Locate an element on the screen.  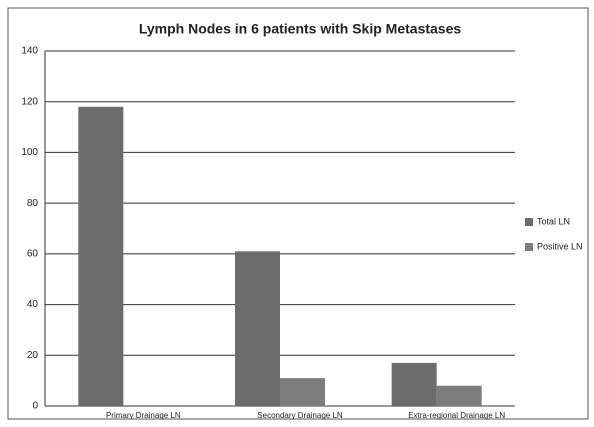
x-tick-label: Primary Drainage LN is located at coordinates (143, 415).